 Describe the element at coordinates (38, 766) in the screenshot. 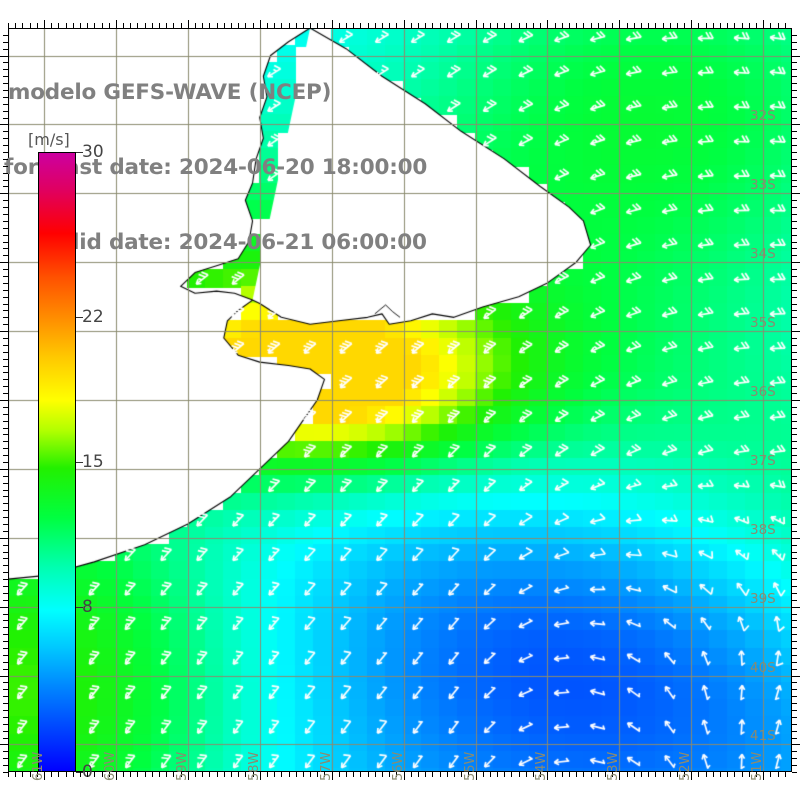

I see `longitude-label: 61W` at that location.